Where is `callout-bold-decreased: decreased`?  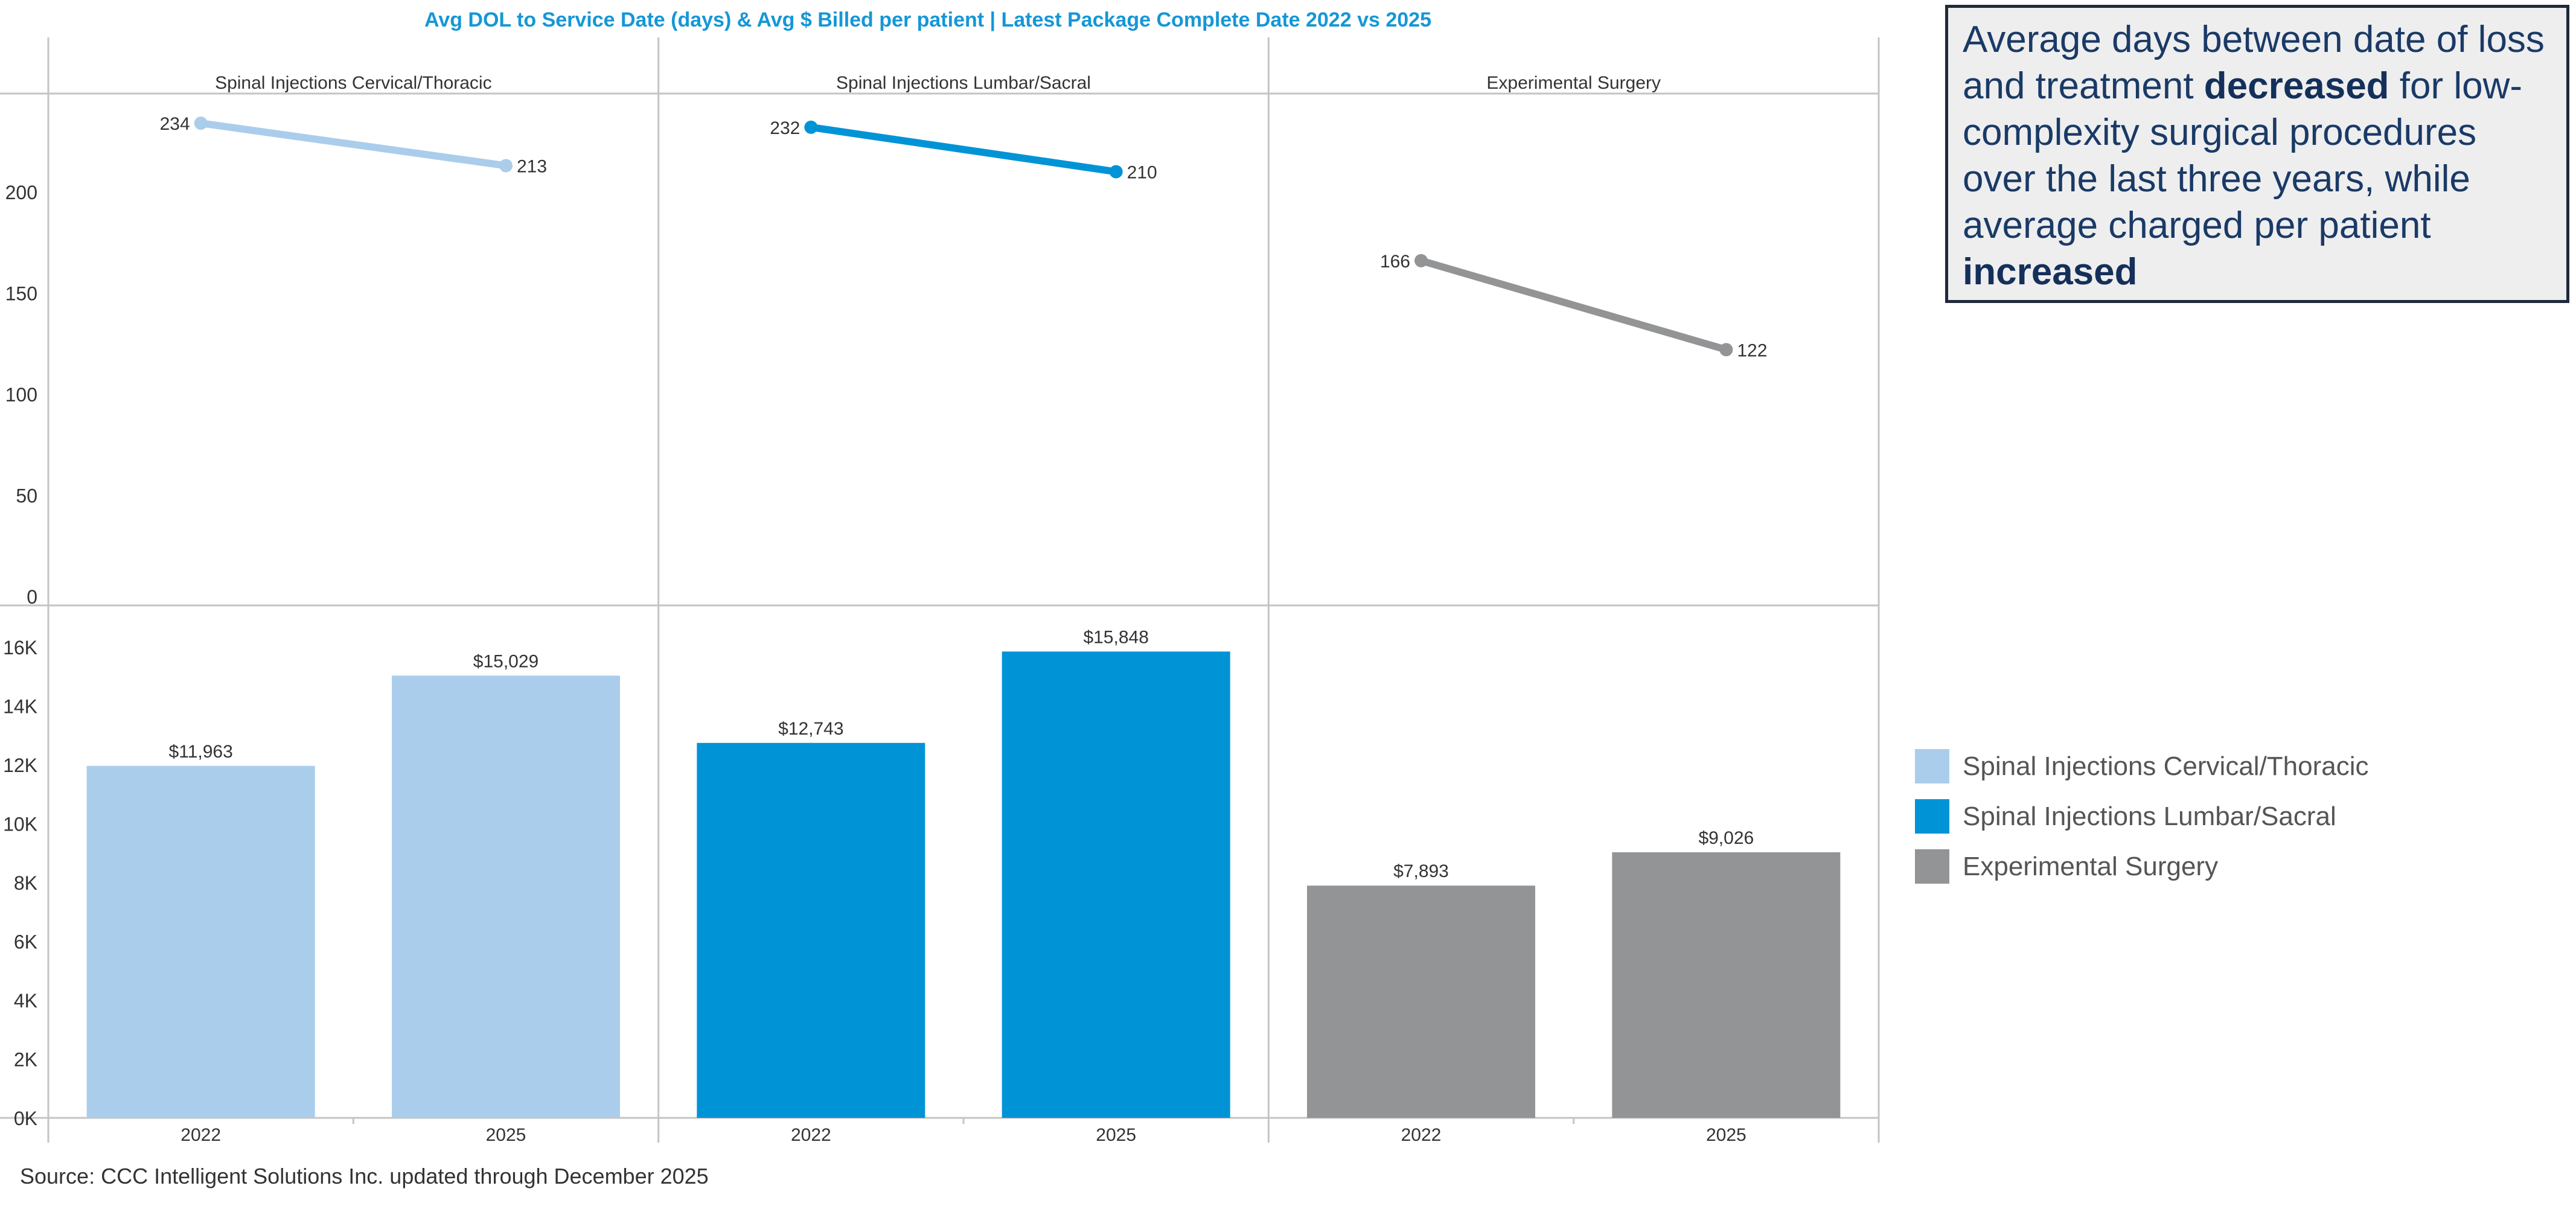 callout-bold-decreased: decreased is located at coordinates (2296, 86).